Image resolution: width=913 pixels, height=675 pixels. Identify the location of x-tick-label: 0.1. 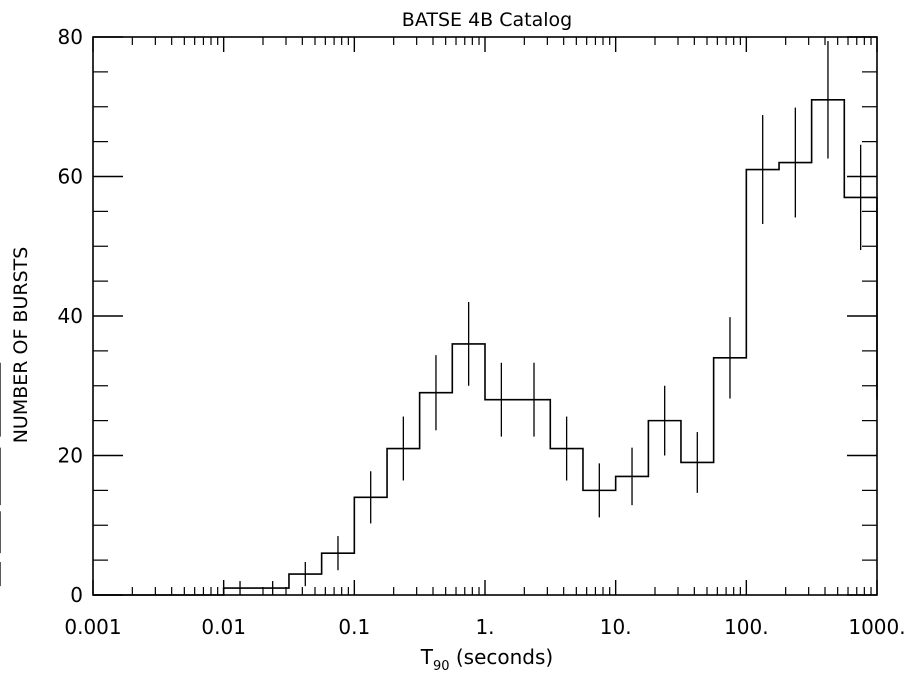
(354, 627).